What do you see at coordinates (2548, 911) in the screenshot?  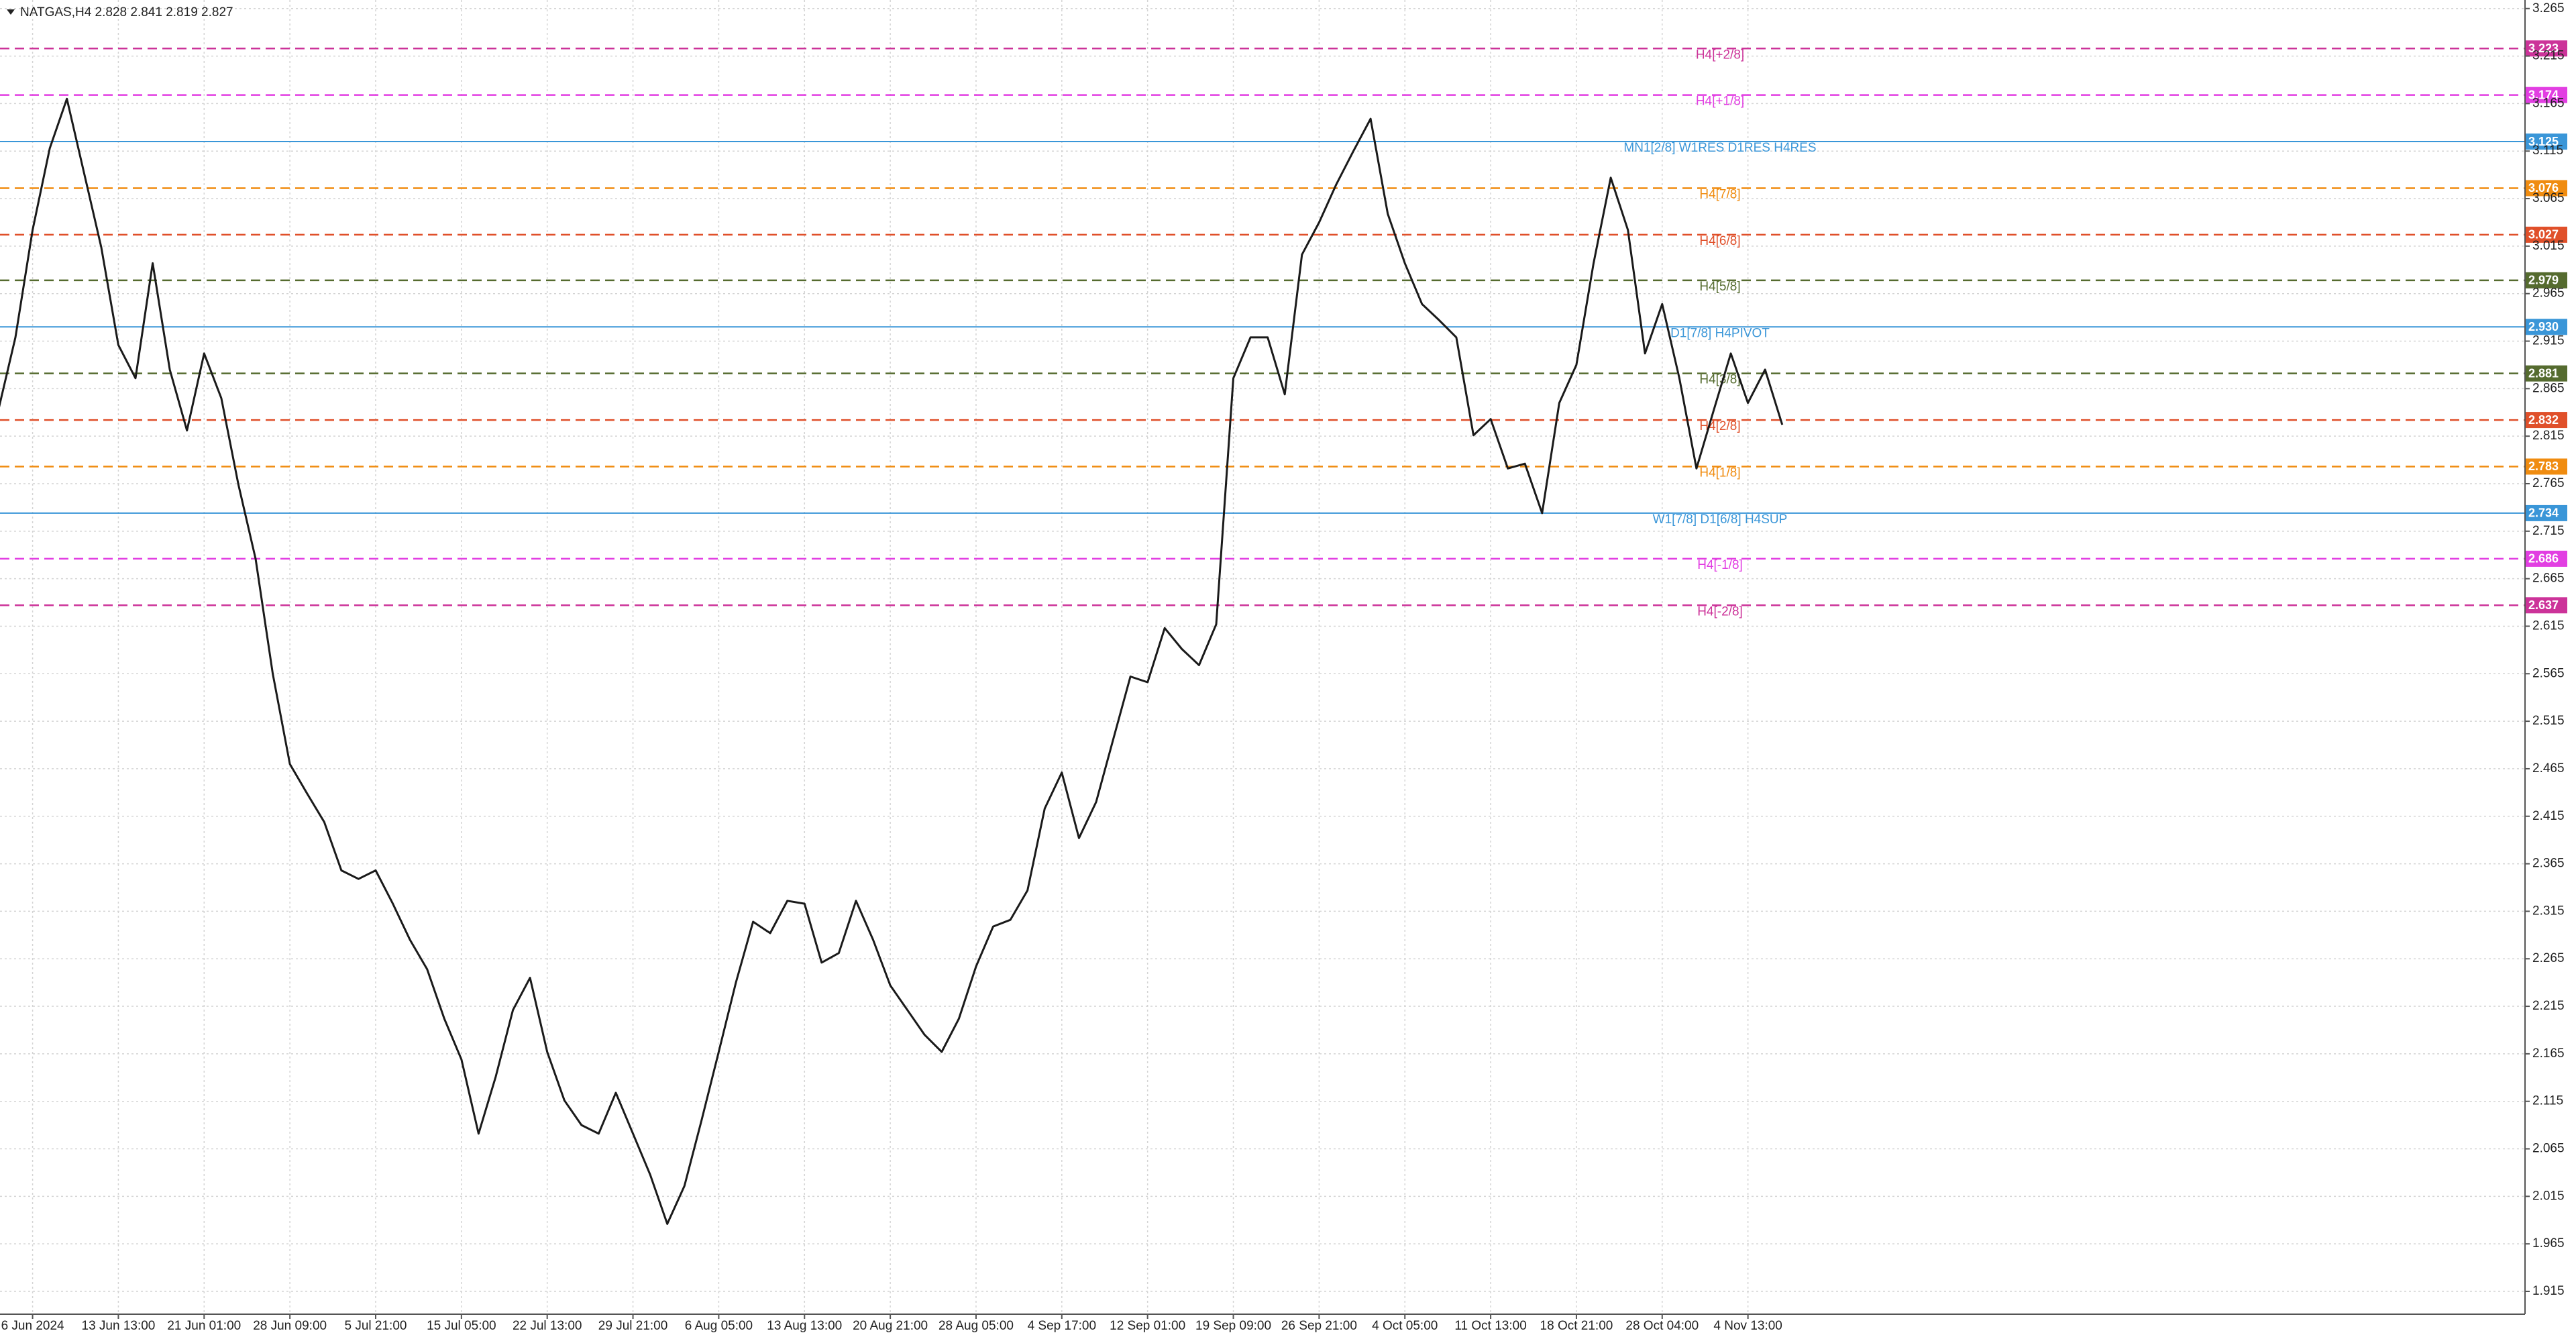 I see `y-tick-label: 2.315` at bounding box center [2548, 911].